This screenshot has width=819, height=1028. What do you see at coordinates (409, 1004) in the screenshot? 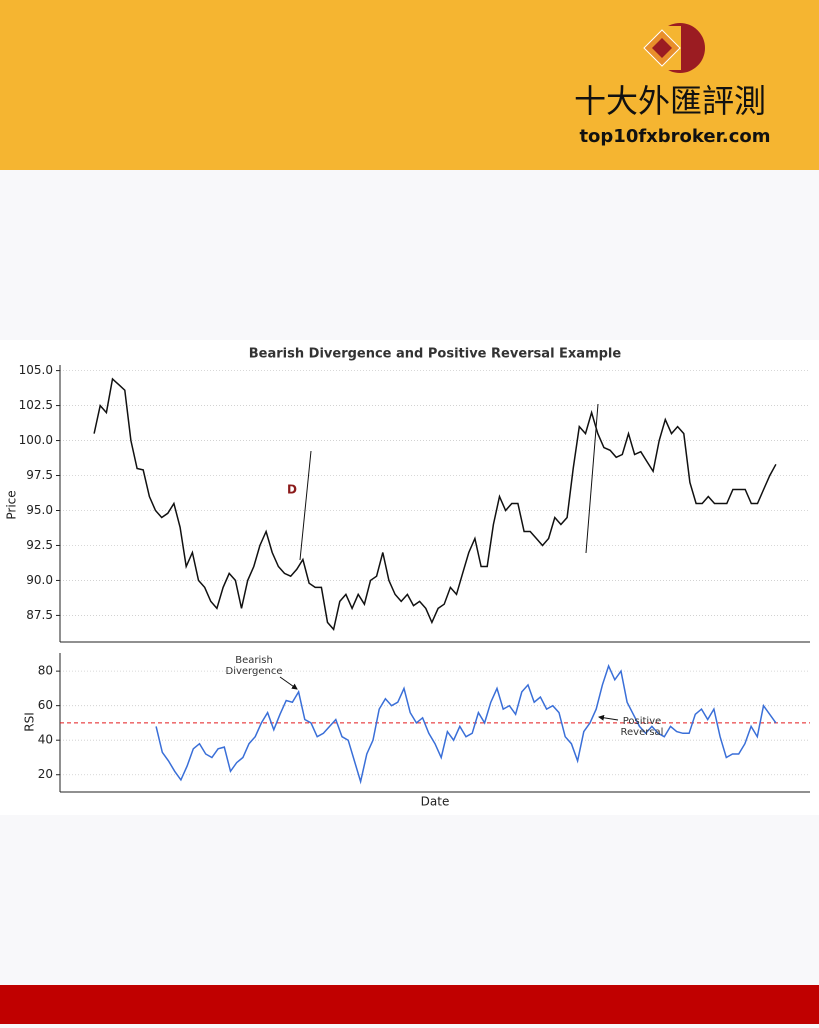
I see `footer-bar` at bounding box center [409, 1004].